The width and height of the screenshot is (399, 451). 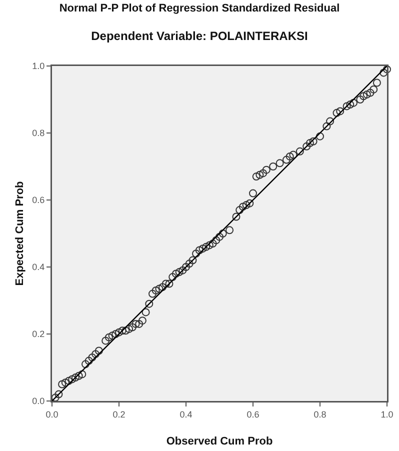 I want to click on x-axis-title: Observed Cum Prob, so click(x=219, y=442).